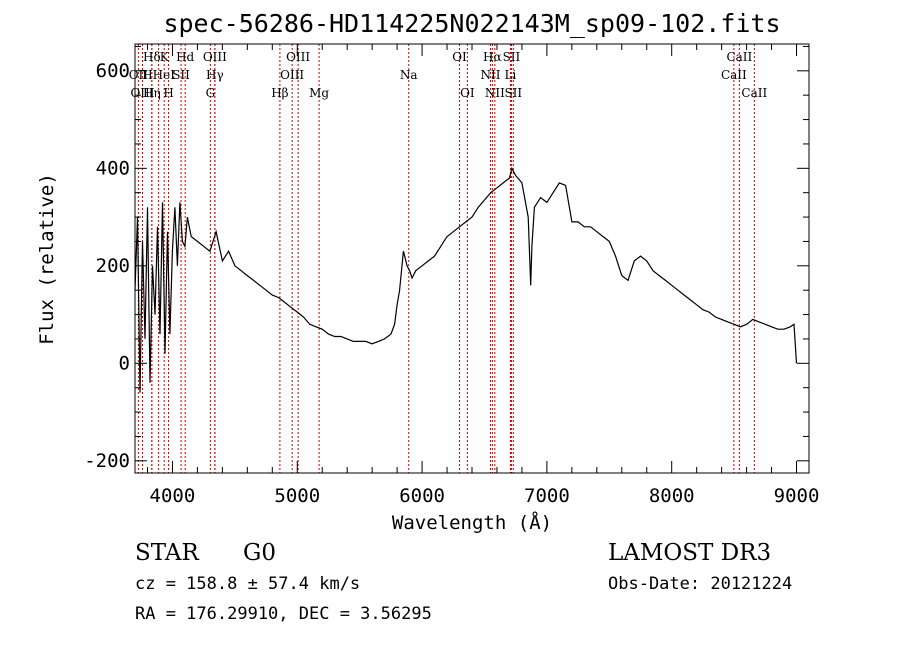 The height and width of the screenshot is (649, 900). Describe the element at coordinates (113, 71) in the screenshot. I see `y-tick-label: 600` at that location.